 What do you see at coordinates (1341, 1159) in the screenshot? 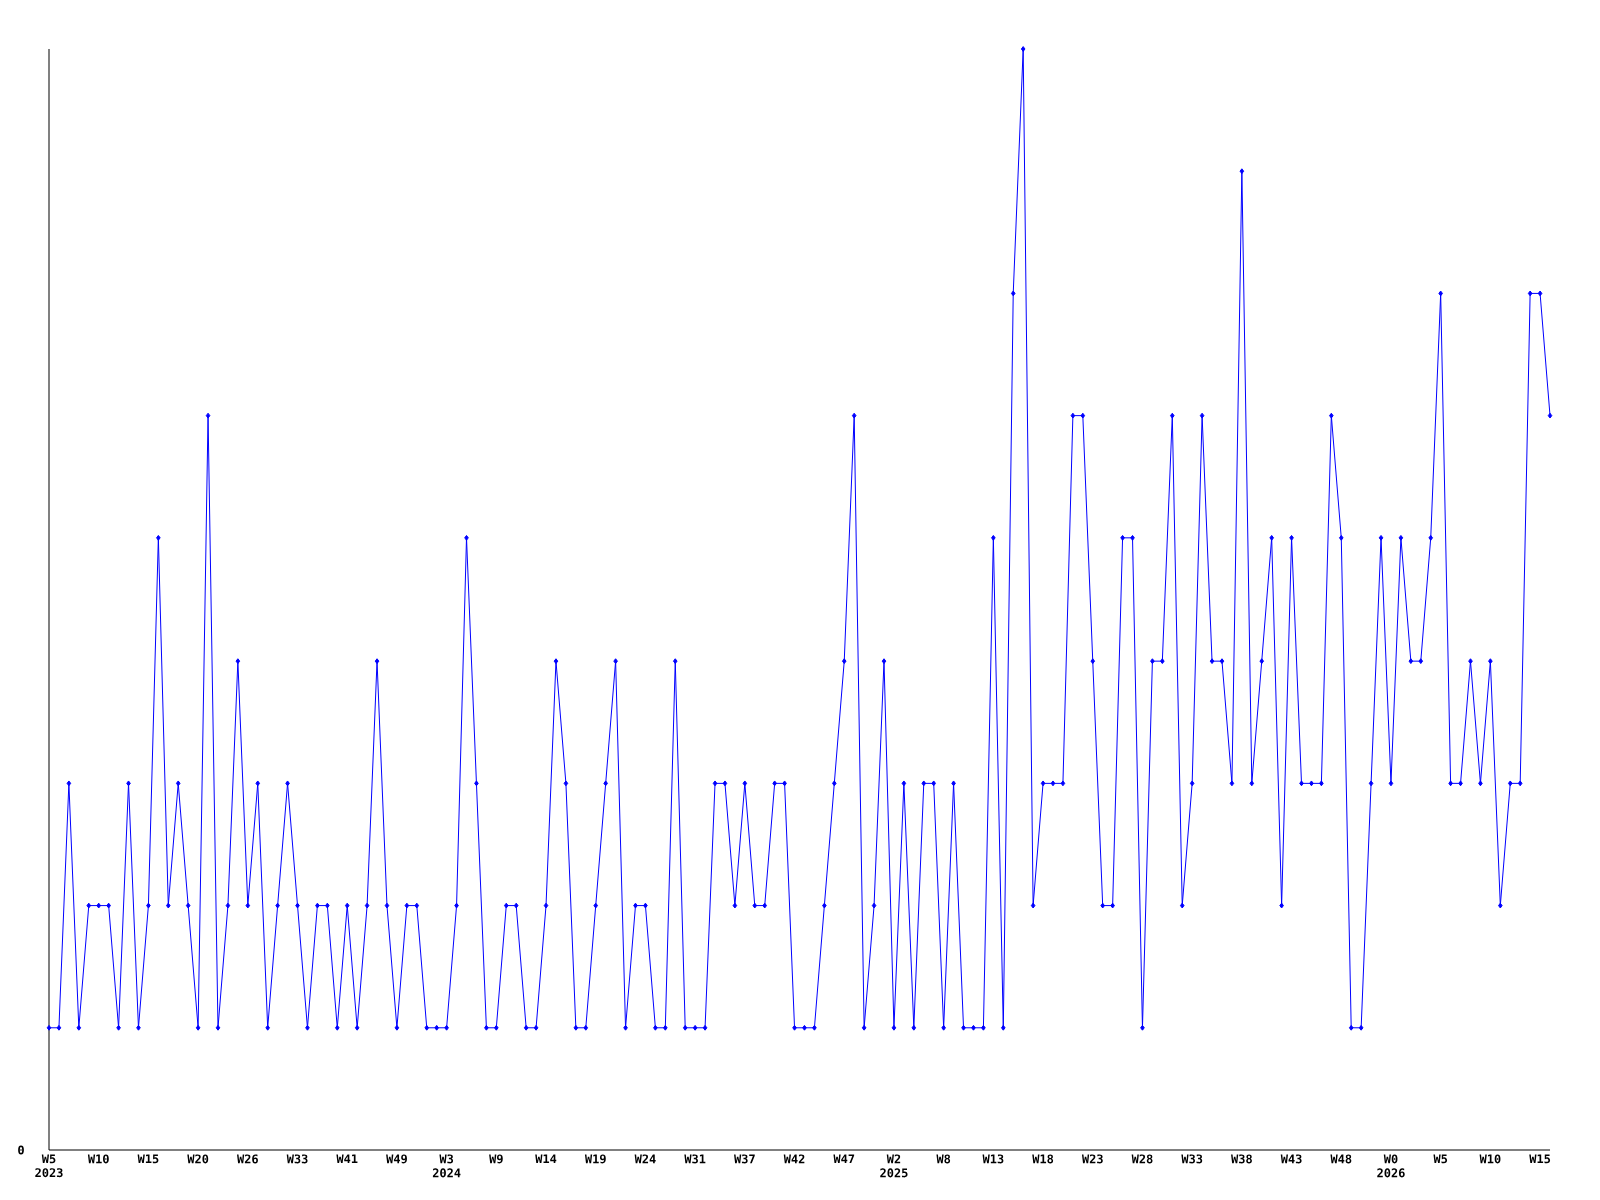
I see `x-tick-label: W48` at bounding box center [1341, 1159].